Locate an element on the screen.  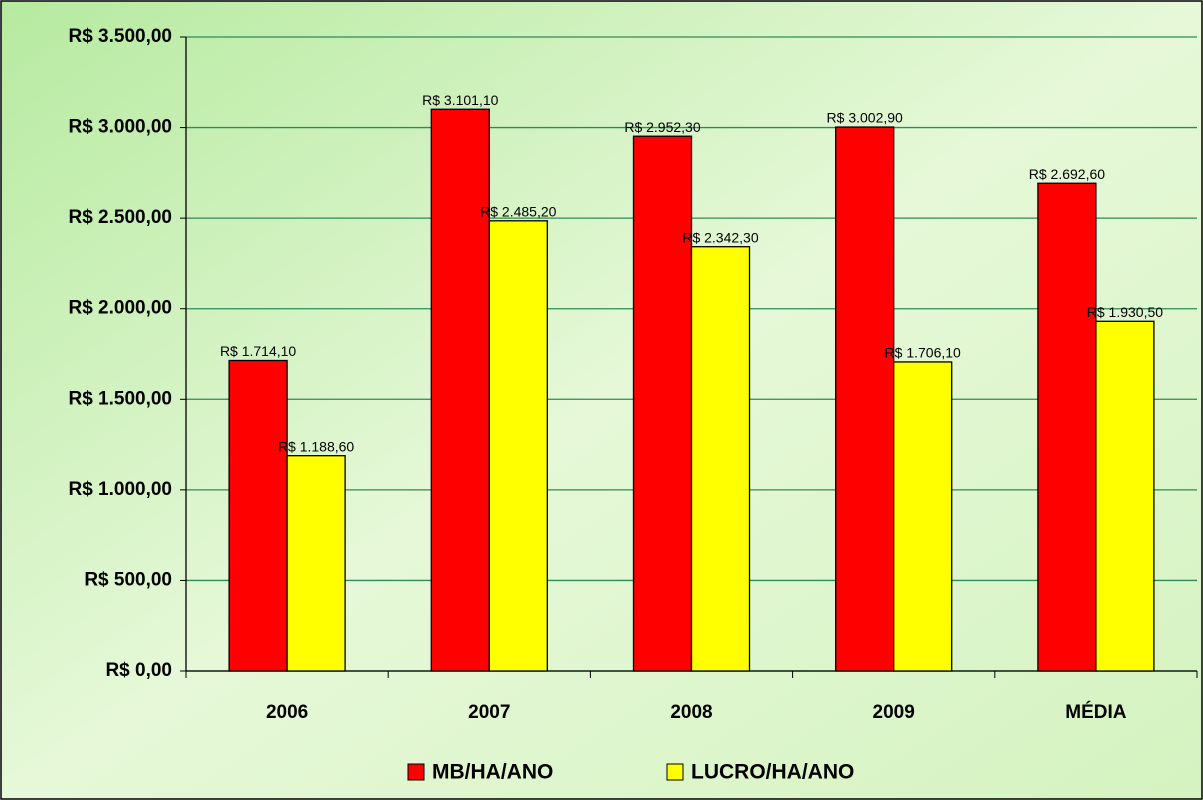
x-tick-label: MÉDIA is located at coordinates (1096, 712).